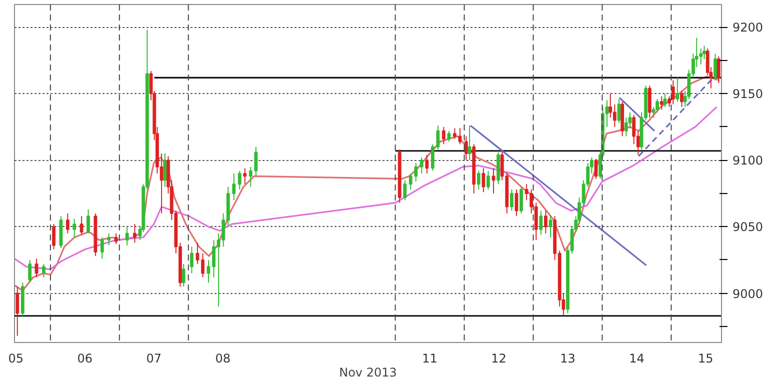  What do you see at coordinates (568, 359) in the screenshot?
I see `x-tick-label: 13` at bounding box center [568, 359].